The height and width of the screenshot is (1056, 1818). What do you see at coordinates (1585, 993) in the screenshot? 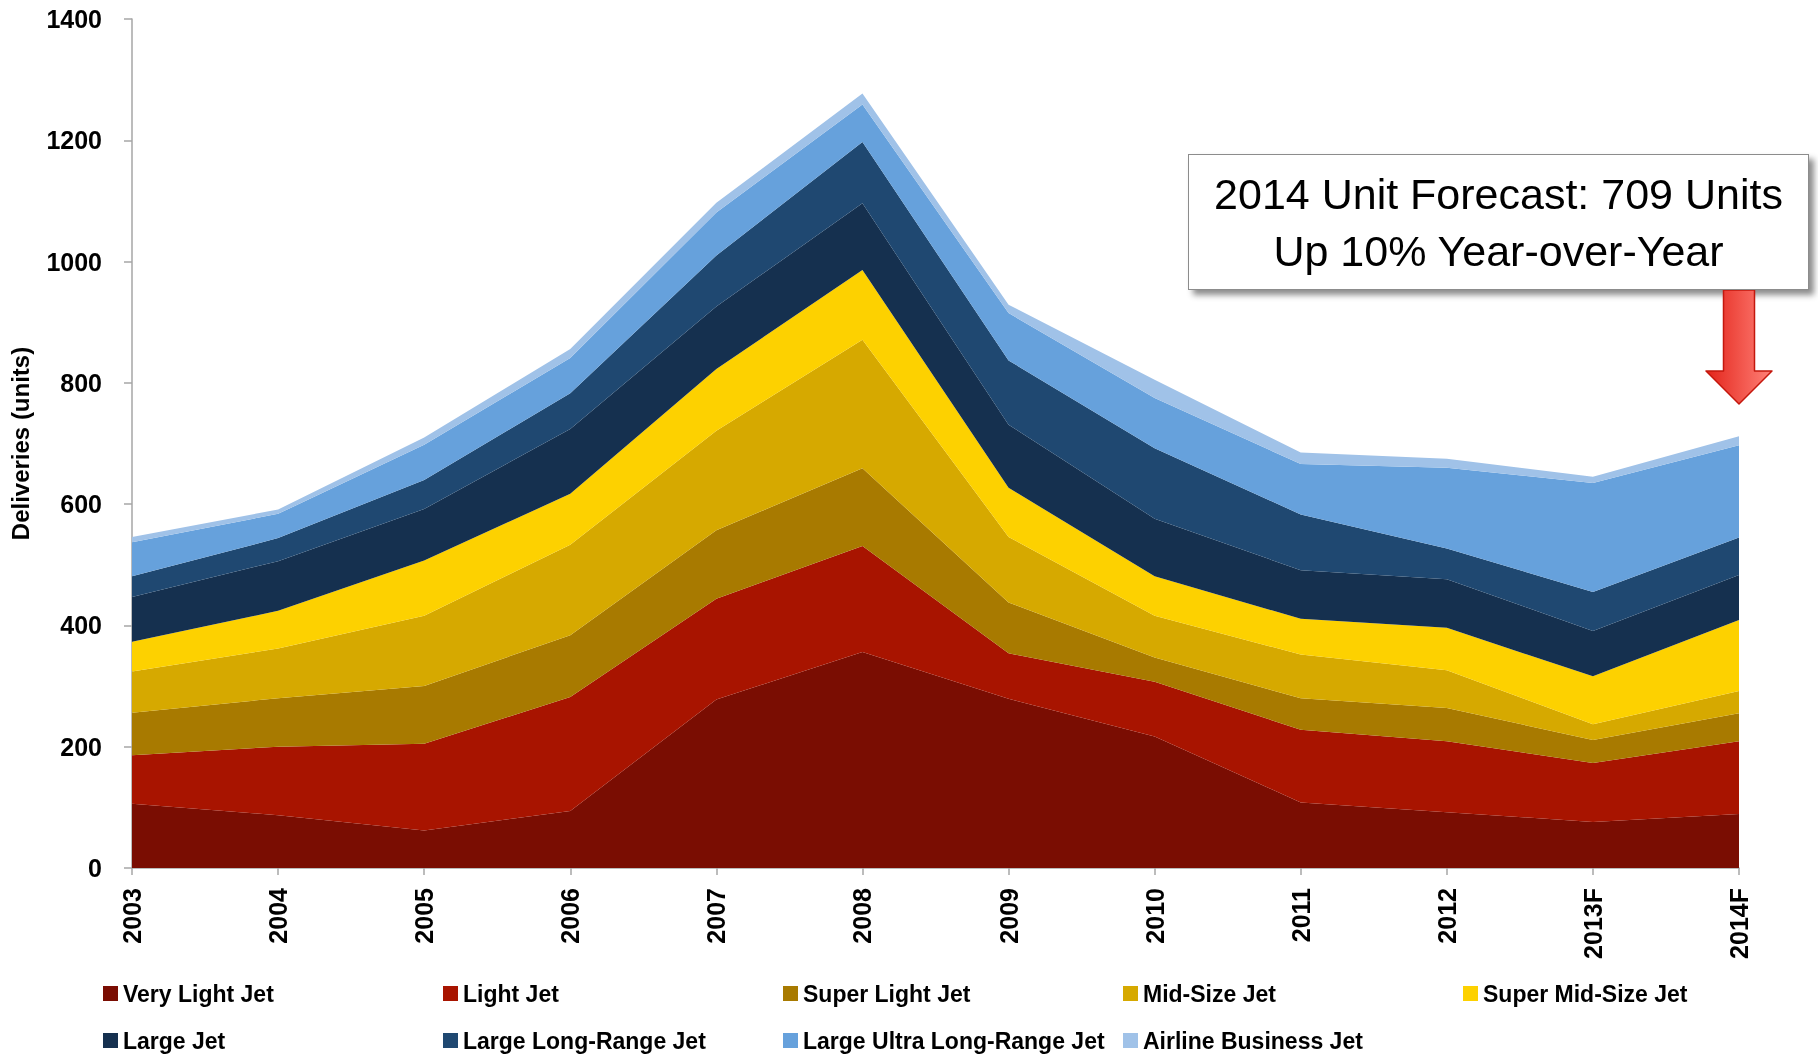
I see `legend-label: Super Mid-Size Jet` at bounding box center [1585, 993].